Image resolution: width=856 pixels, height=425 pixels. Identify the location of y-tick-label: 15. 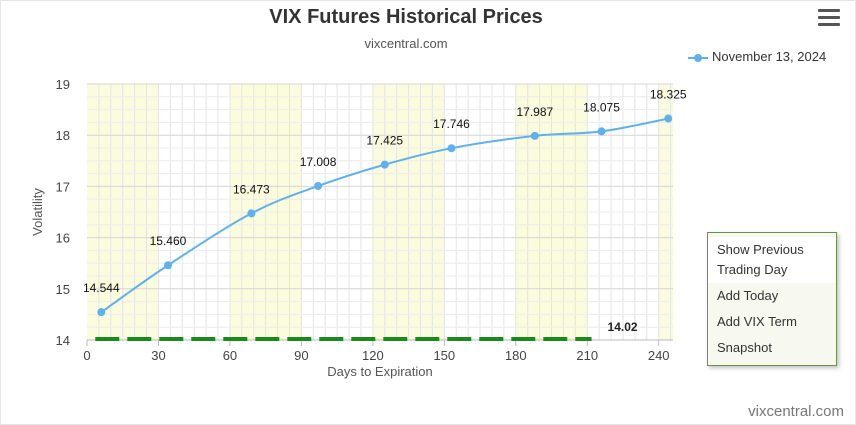
(63, 289).